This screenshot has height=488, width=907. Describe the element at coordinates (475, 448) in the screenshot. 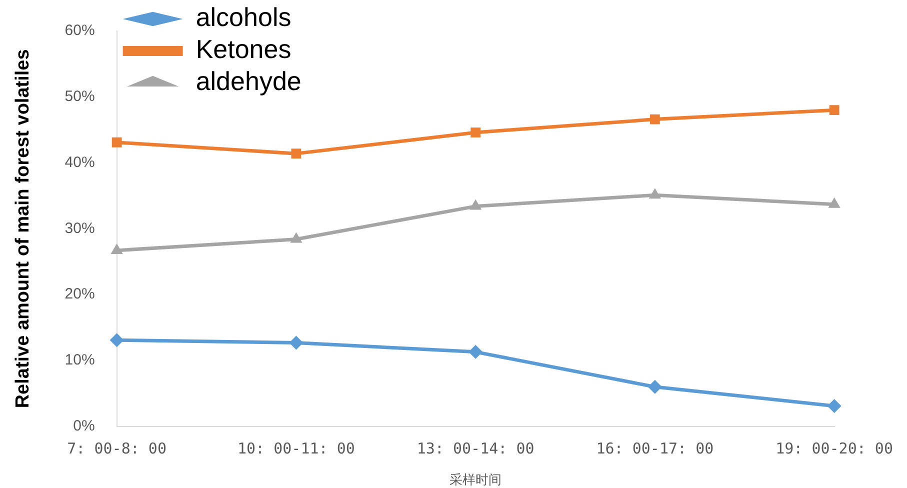

I see `x-tick-label: 13: 00-14: 00` at that location.